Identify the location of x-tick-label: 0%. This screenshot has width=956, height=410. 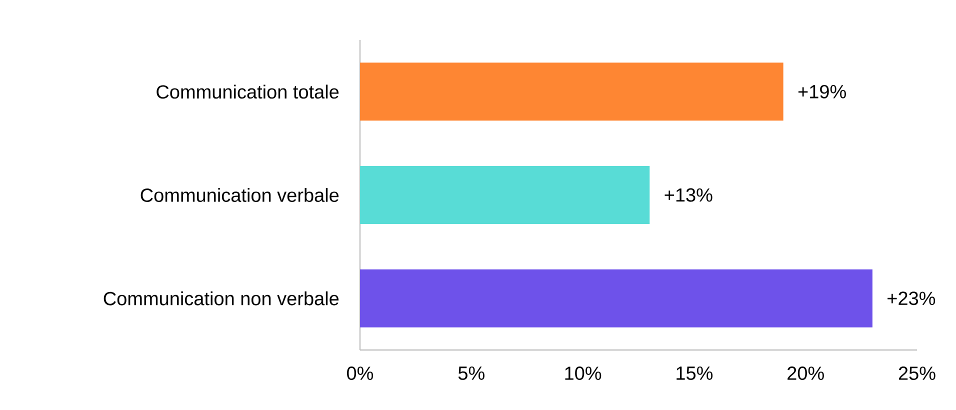
(360, 373).